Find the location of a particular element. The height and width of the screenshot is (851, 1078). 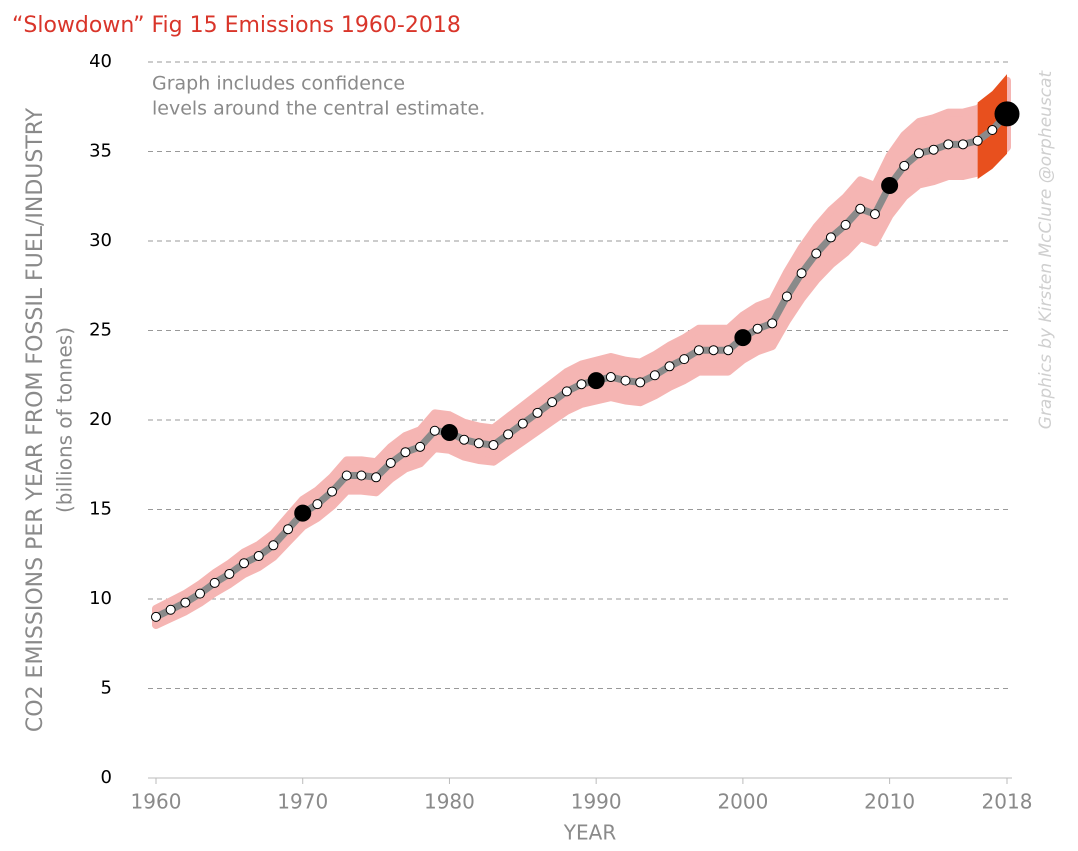

x-tick-label: 2000 is located at coordinates (742, 802).